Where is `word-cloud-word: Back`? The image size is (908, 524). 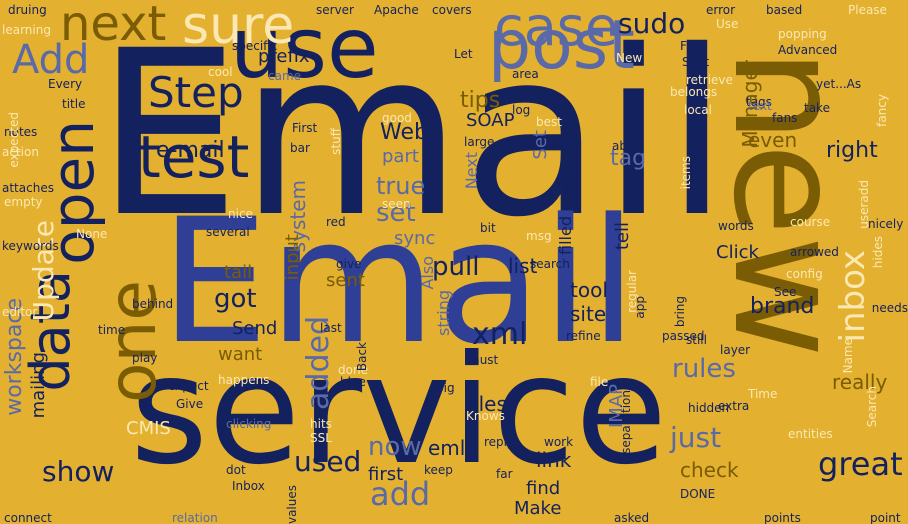 word-cloud-word: Back is located at coordinates (362, 357).